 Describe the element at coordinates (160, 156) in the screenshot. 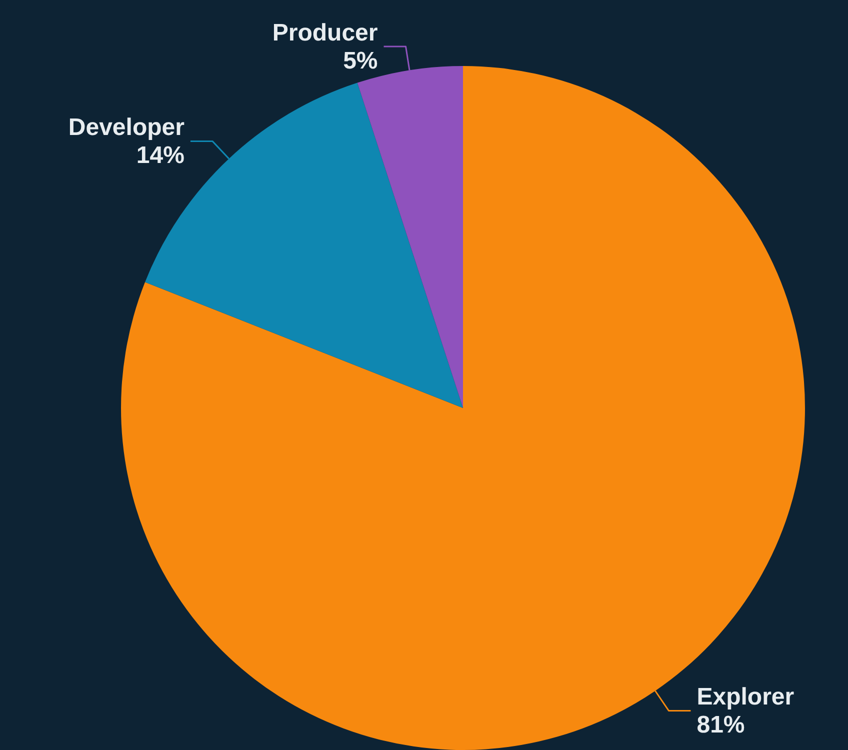

I see `data-label: 14%` at that location.